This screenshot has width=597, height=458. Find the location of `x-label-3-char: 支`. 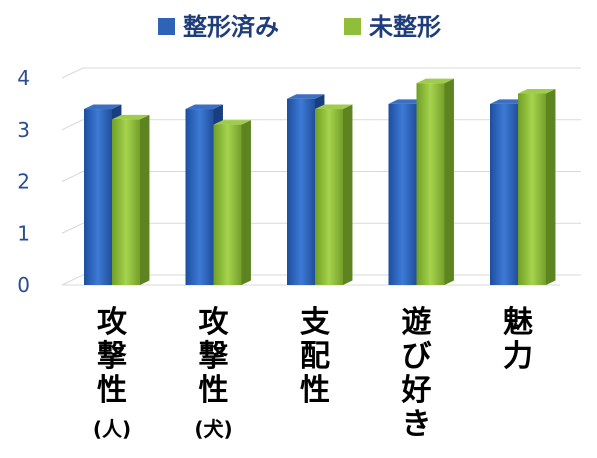

x-label-3-char: 支 is located at coordinates (315, 322).